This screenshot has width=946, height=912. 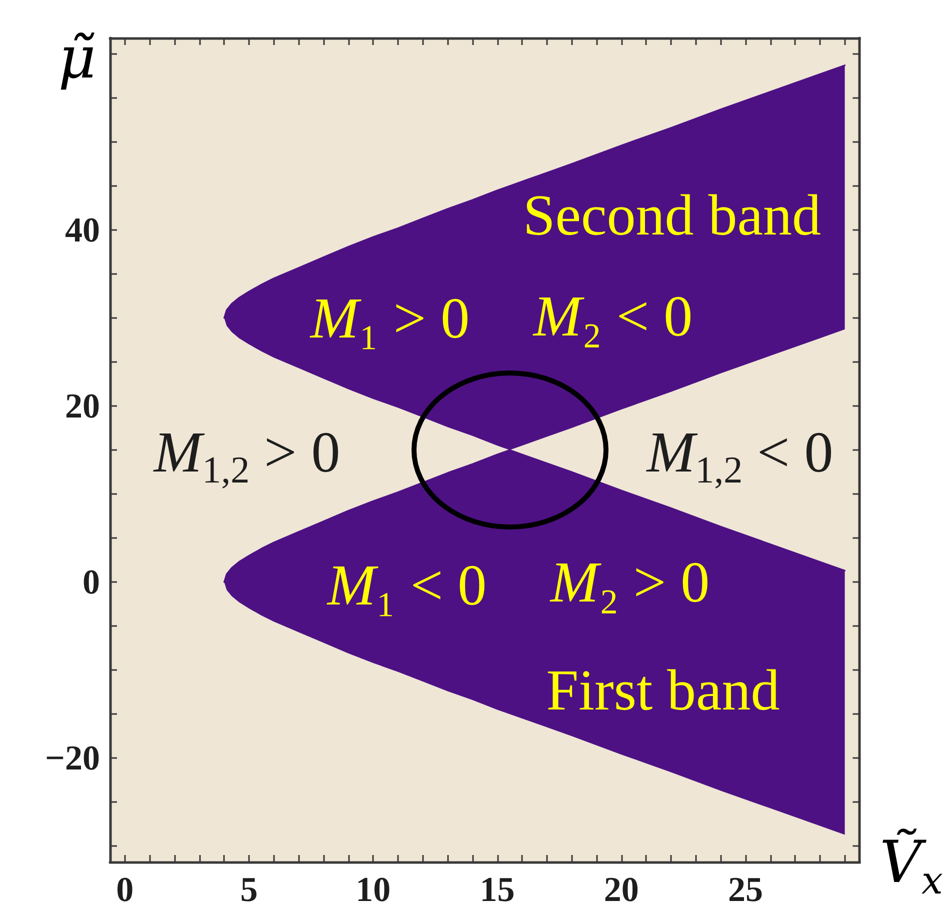 What do you see at coordinates (629, 582) in the screenshot?
I see `annotation: M₂ > 0` at bounding box center [629, 582].